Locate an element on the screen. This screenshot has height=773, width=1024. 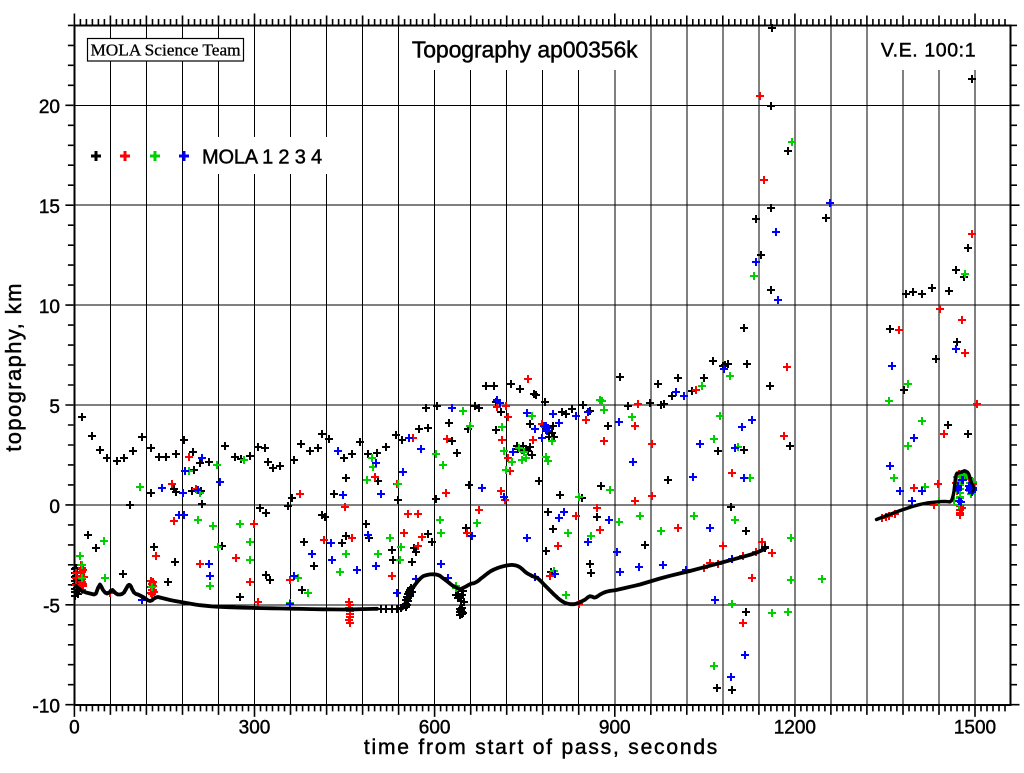
svg-text: 900 is located at coordinates (615, 728).